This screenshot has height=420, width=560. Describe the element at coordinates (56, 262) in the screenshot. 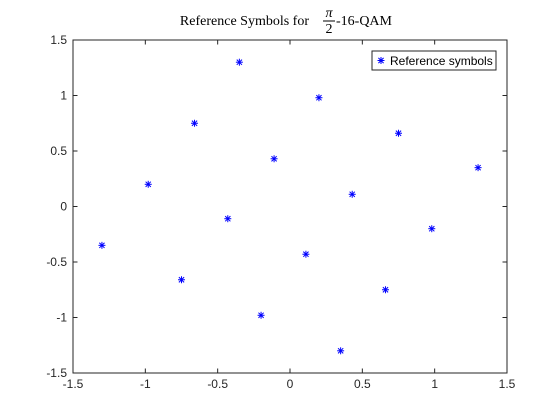

I see `y-tick-label: -0.5` at that location.